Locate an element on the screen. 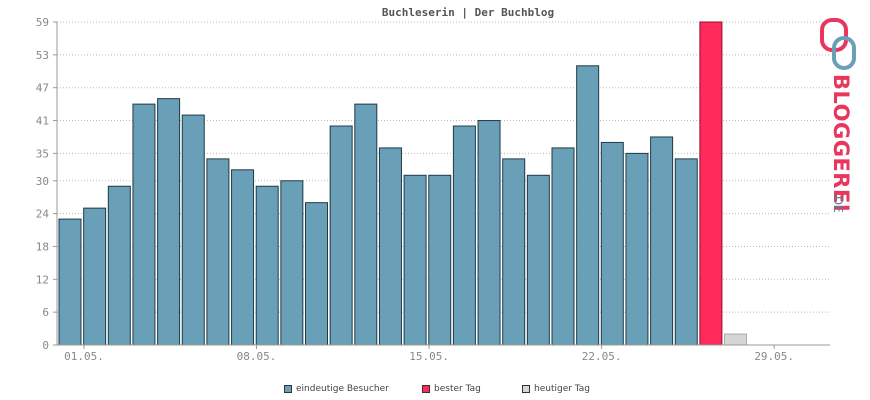 The image size is (870, 400). y-tick-label: 12 is located at coordinates (42, 279).